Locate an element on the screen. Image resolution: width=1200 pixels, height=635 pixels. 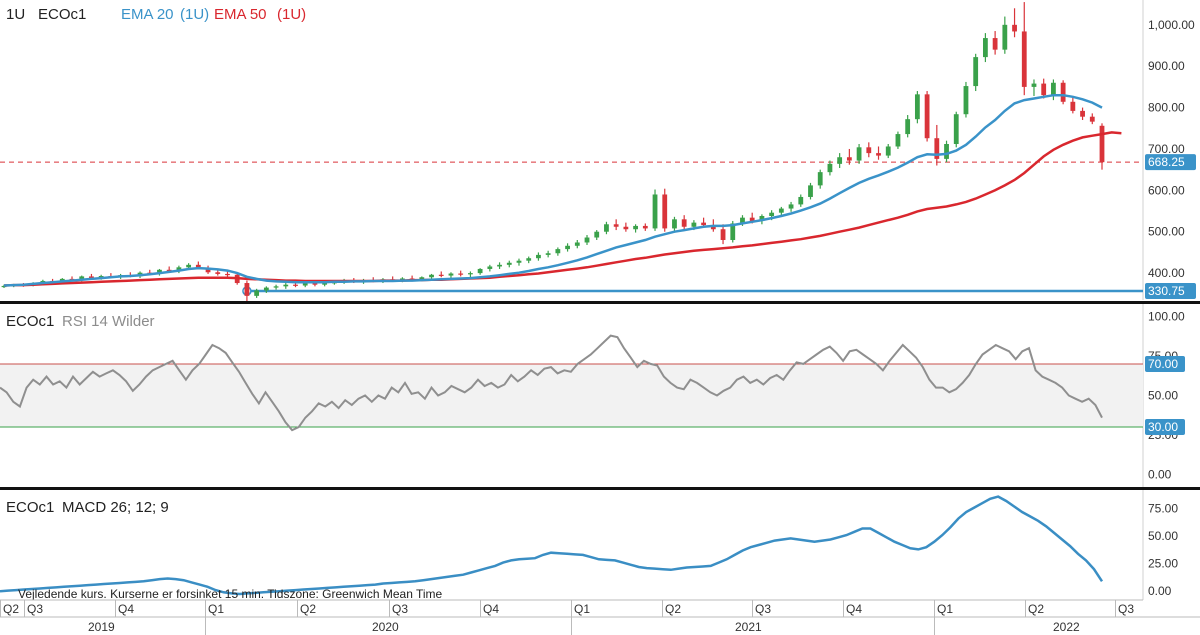
rsi-tick-label: 100.00 is located at coordinates (1166, 317).